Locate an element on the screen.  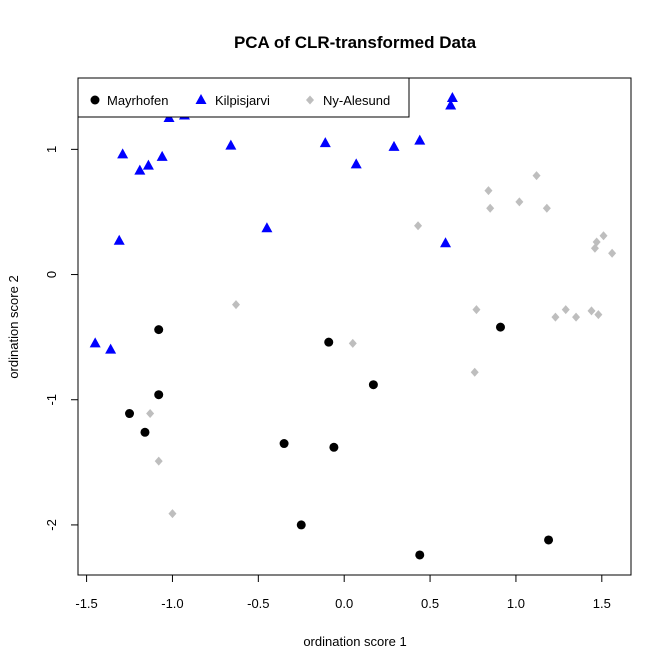
legend-box is located at coordinates (243, 97).